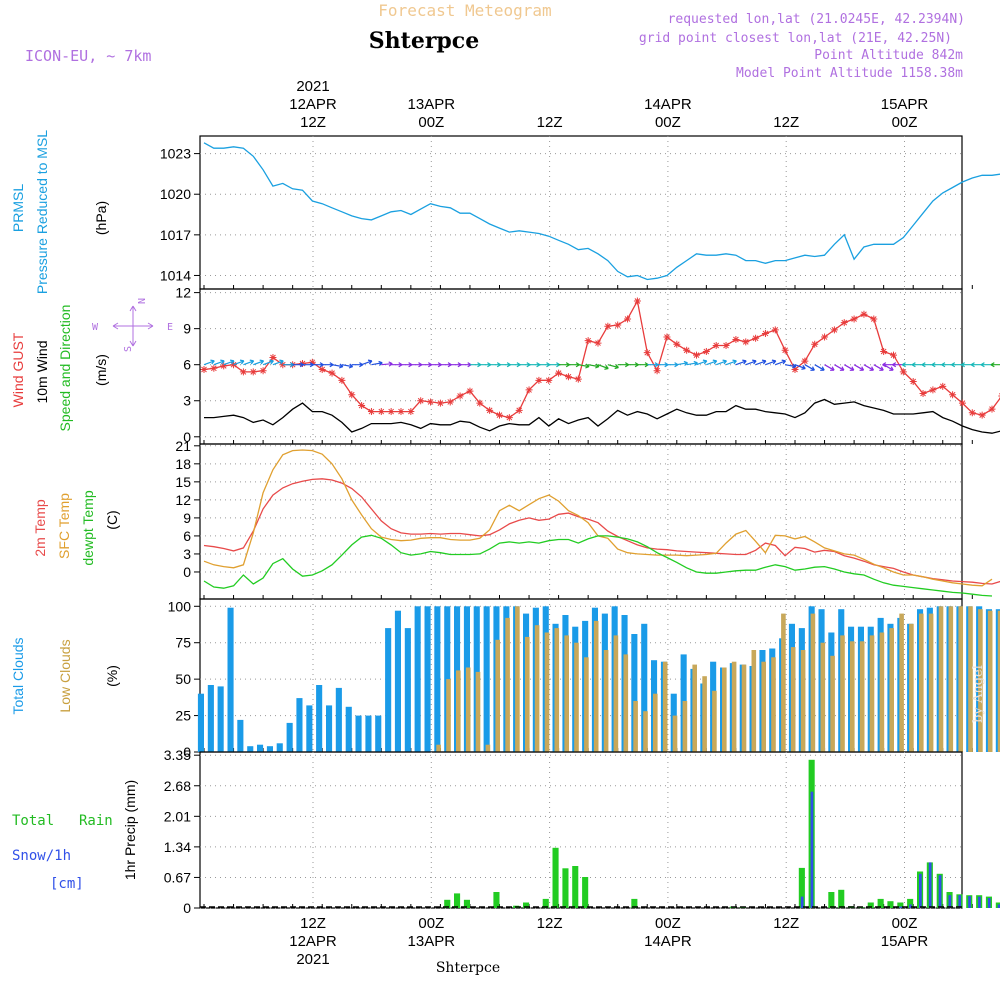 This screenshot has height=1000, width=1000. What do you see at coordinates (187, 329) in the screenshot?
I see `y-tick-label: 9` at bounding box center [187, 329].